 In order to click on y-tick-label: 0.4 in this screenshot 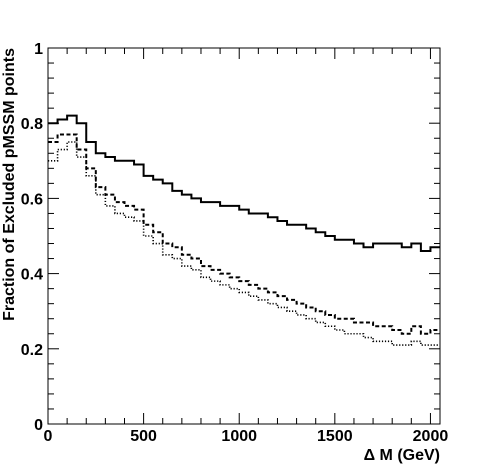, I will do `click(32, 275)`.